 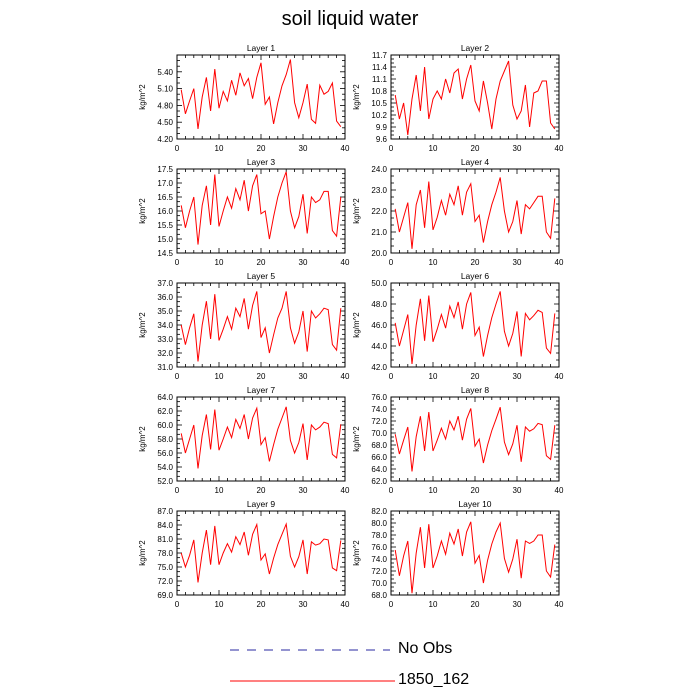 What do you see at coordinates (379, 283) in the screenshot?
I see `panel-6-ytick-label: 50.0` at bounding box center [379, 283].